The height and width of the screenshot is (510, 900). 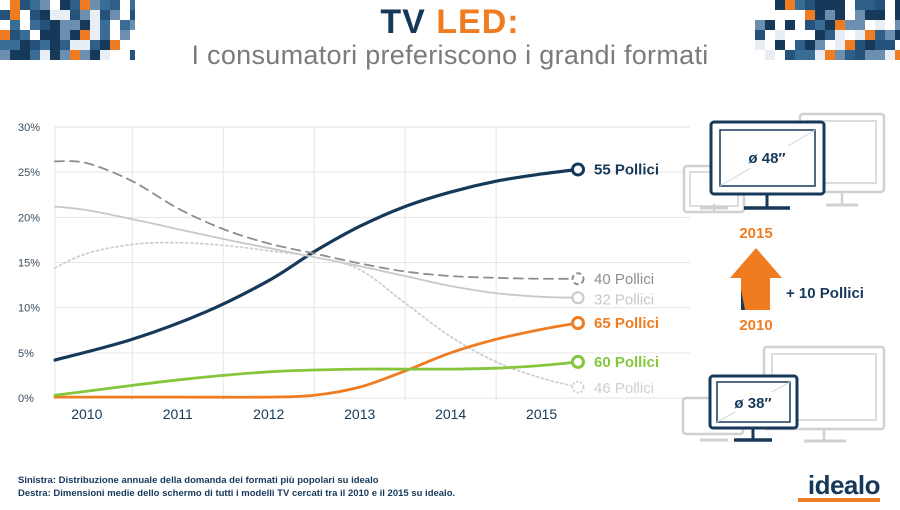 I want to click on tv-large-group: ø 48″, so click(x=784, y=163).